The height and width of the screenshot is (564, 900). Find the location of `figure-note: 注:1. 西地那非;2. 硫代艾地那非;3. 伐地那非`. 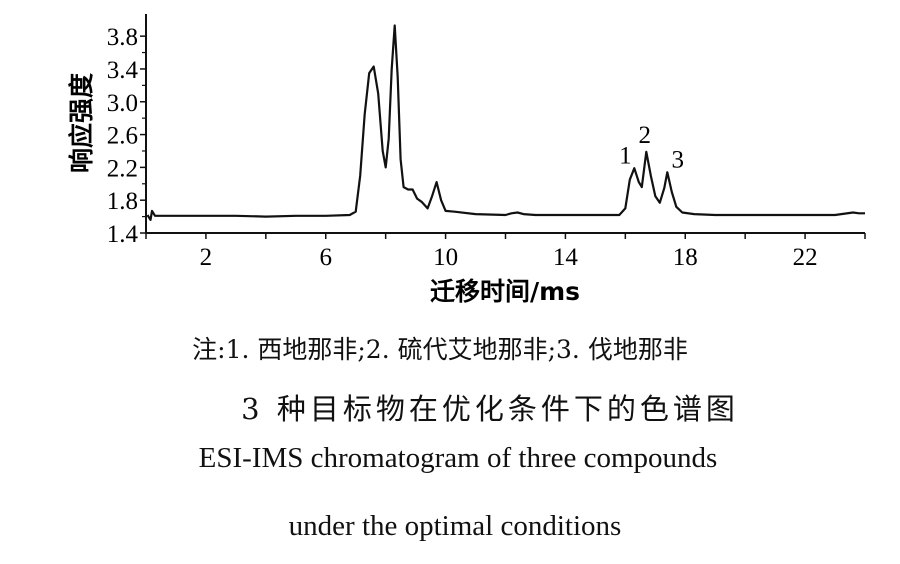

figure-note: 注:1. 西地那非;2. 硫代艾地那非;3. 伐地那非 is located at coordinates (440, 349).